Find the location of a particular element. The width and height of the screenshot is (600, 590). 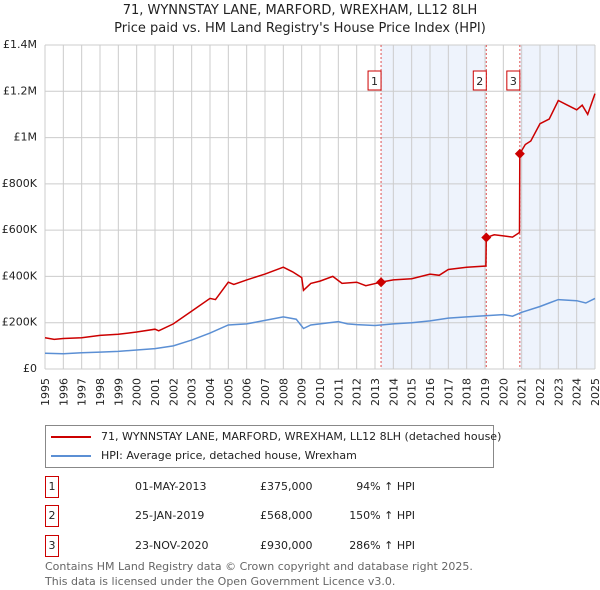

x-tick-label: 2018 is located at coordinates (467, 392).